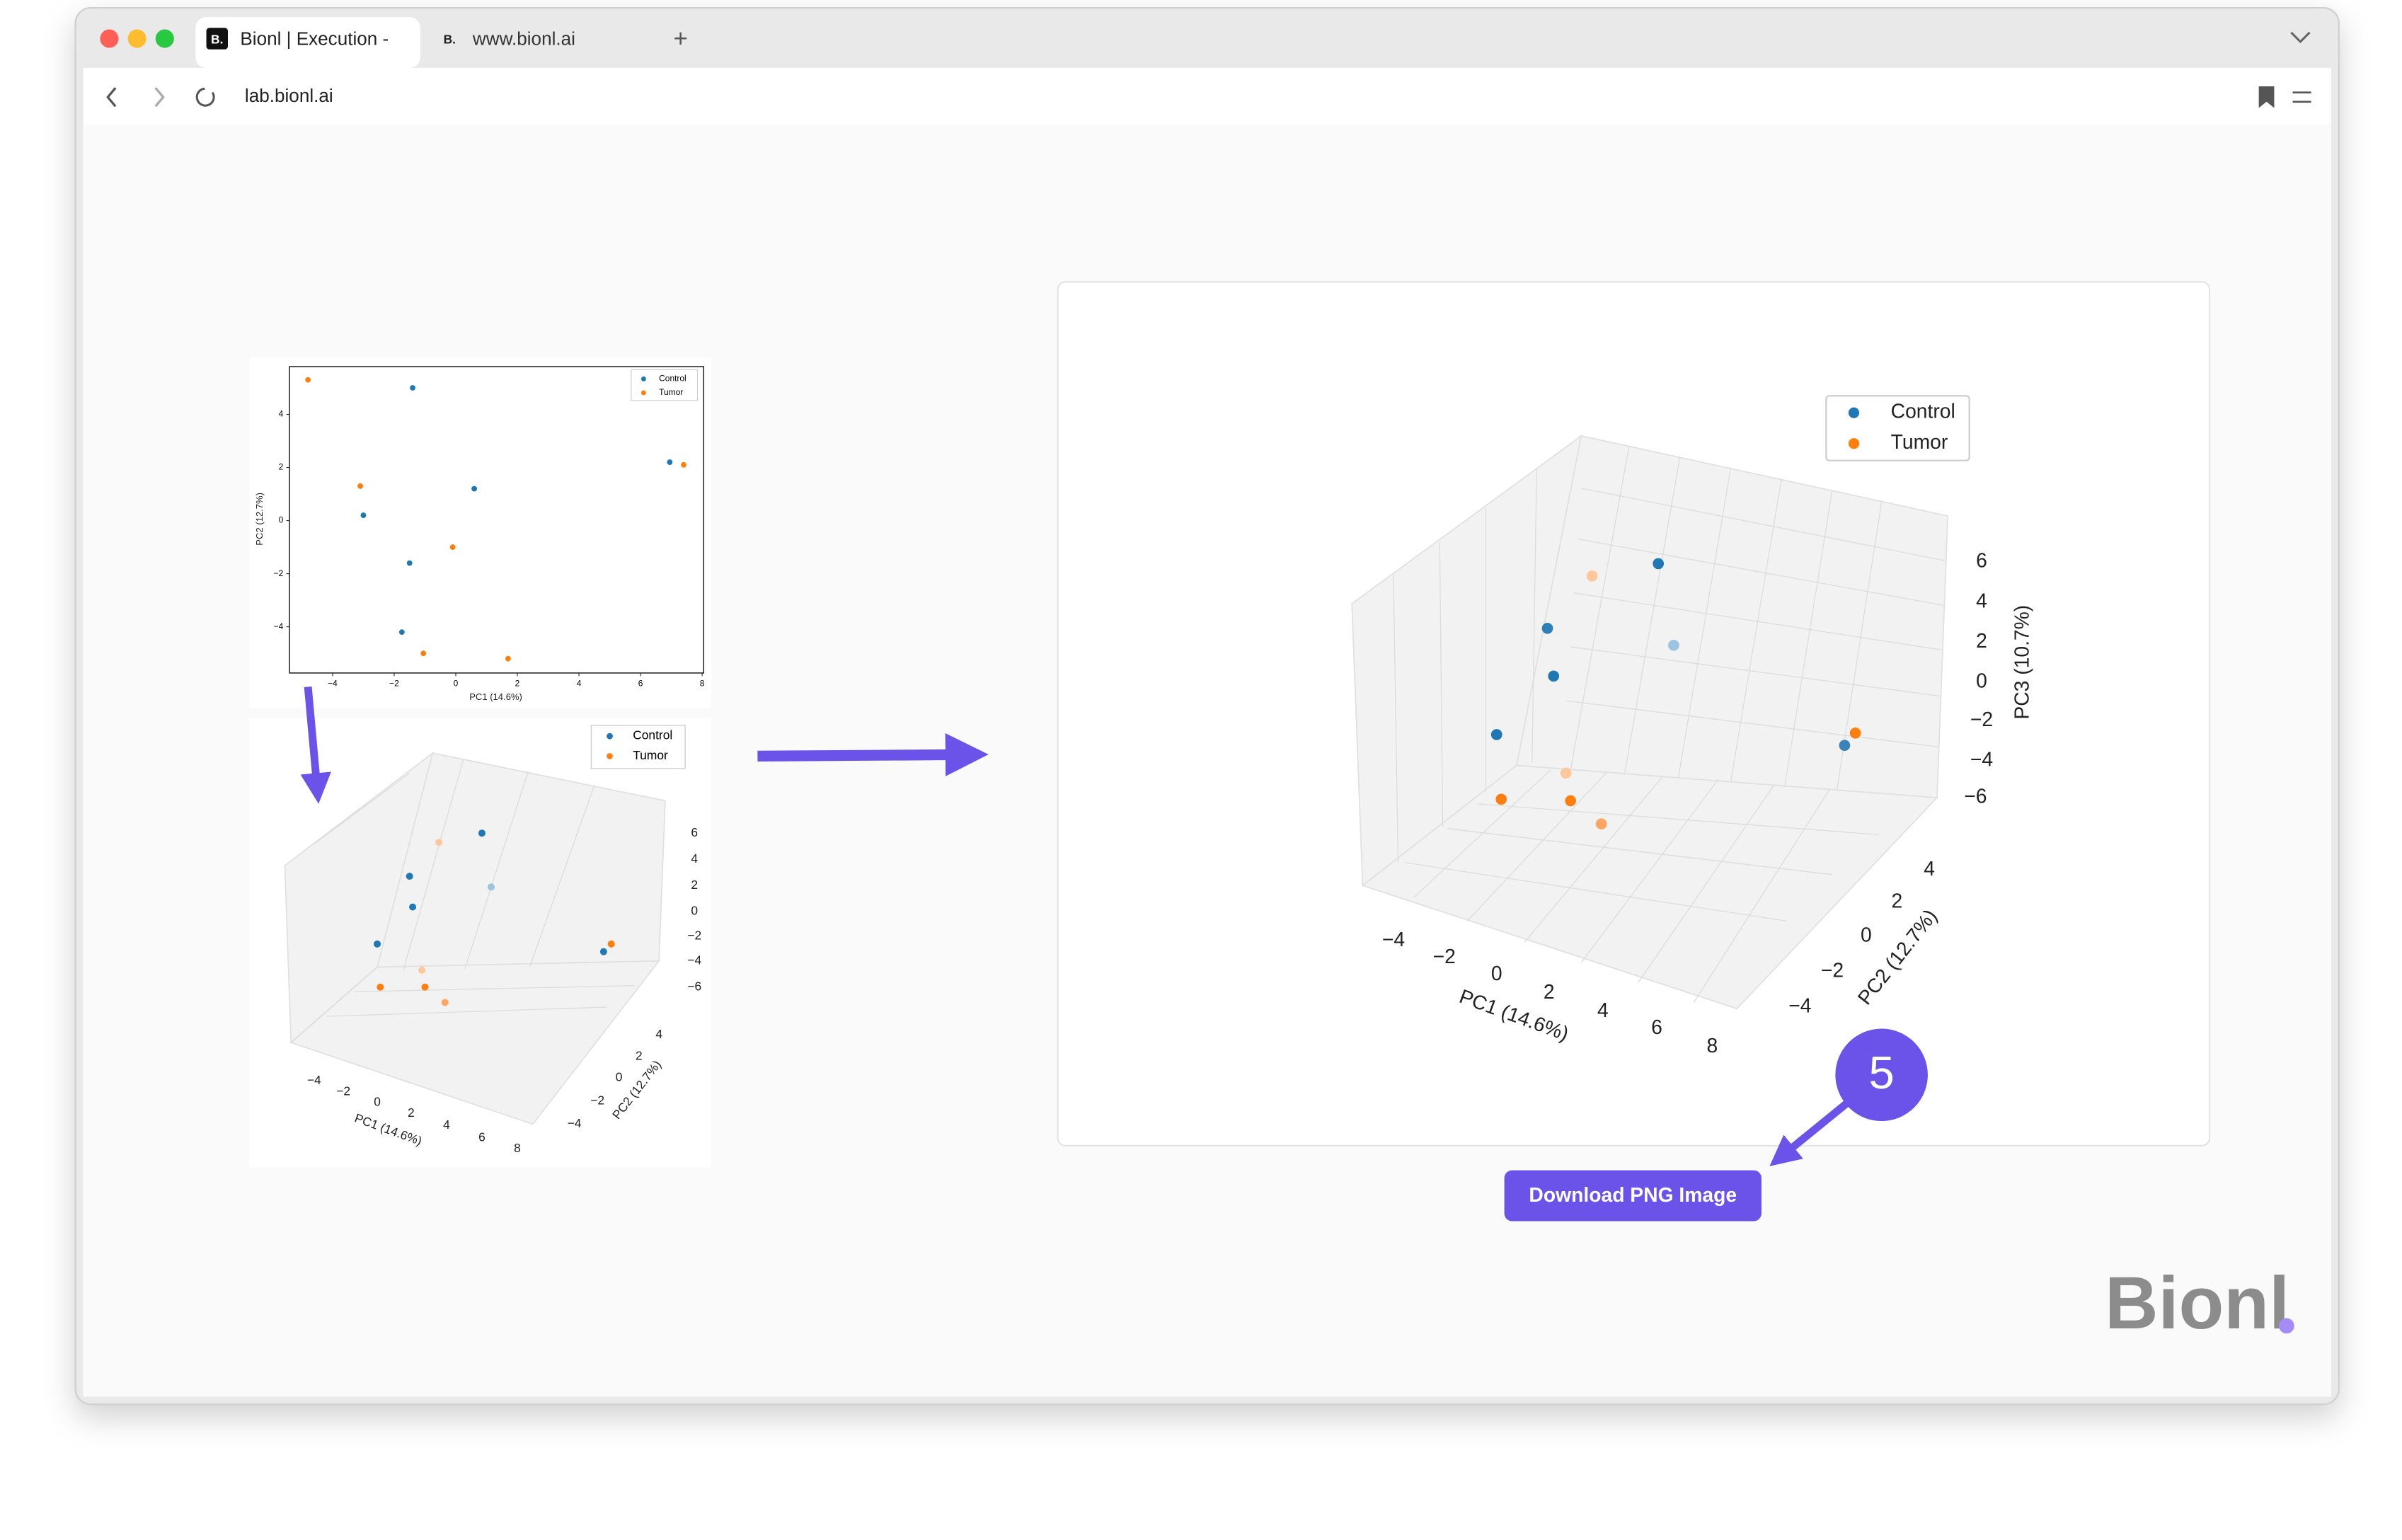 Image resolution: width=2402 pixels, height=1540 pixels. What do you see at coordinates (1982, 680) in the screenshot?
I see `ztick-label: 0` at bounding box center [1982, 680].